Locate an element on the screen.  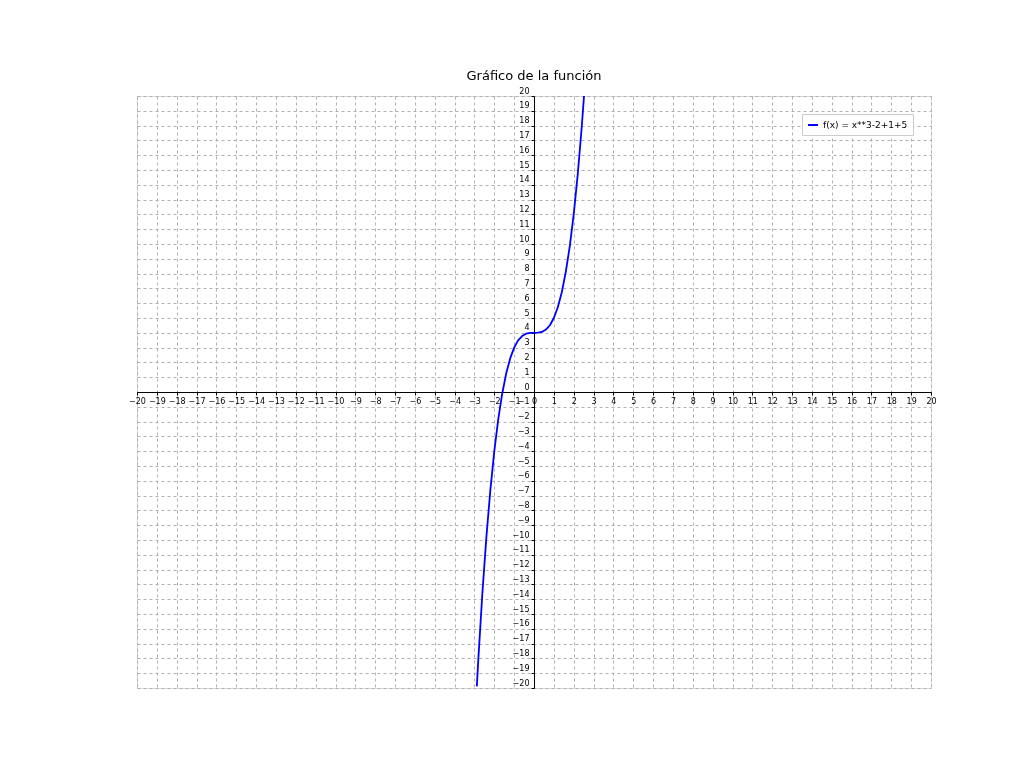
y-tick-label: 15 is located at coordinates (524, 165).